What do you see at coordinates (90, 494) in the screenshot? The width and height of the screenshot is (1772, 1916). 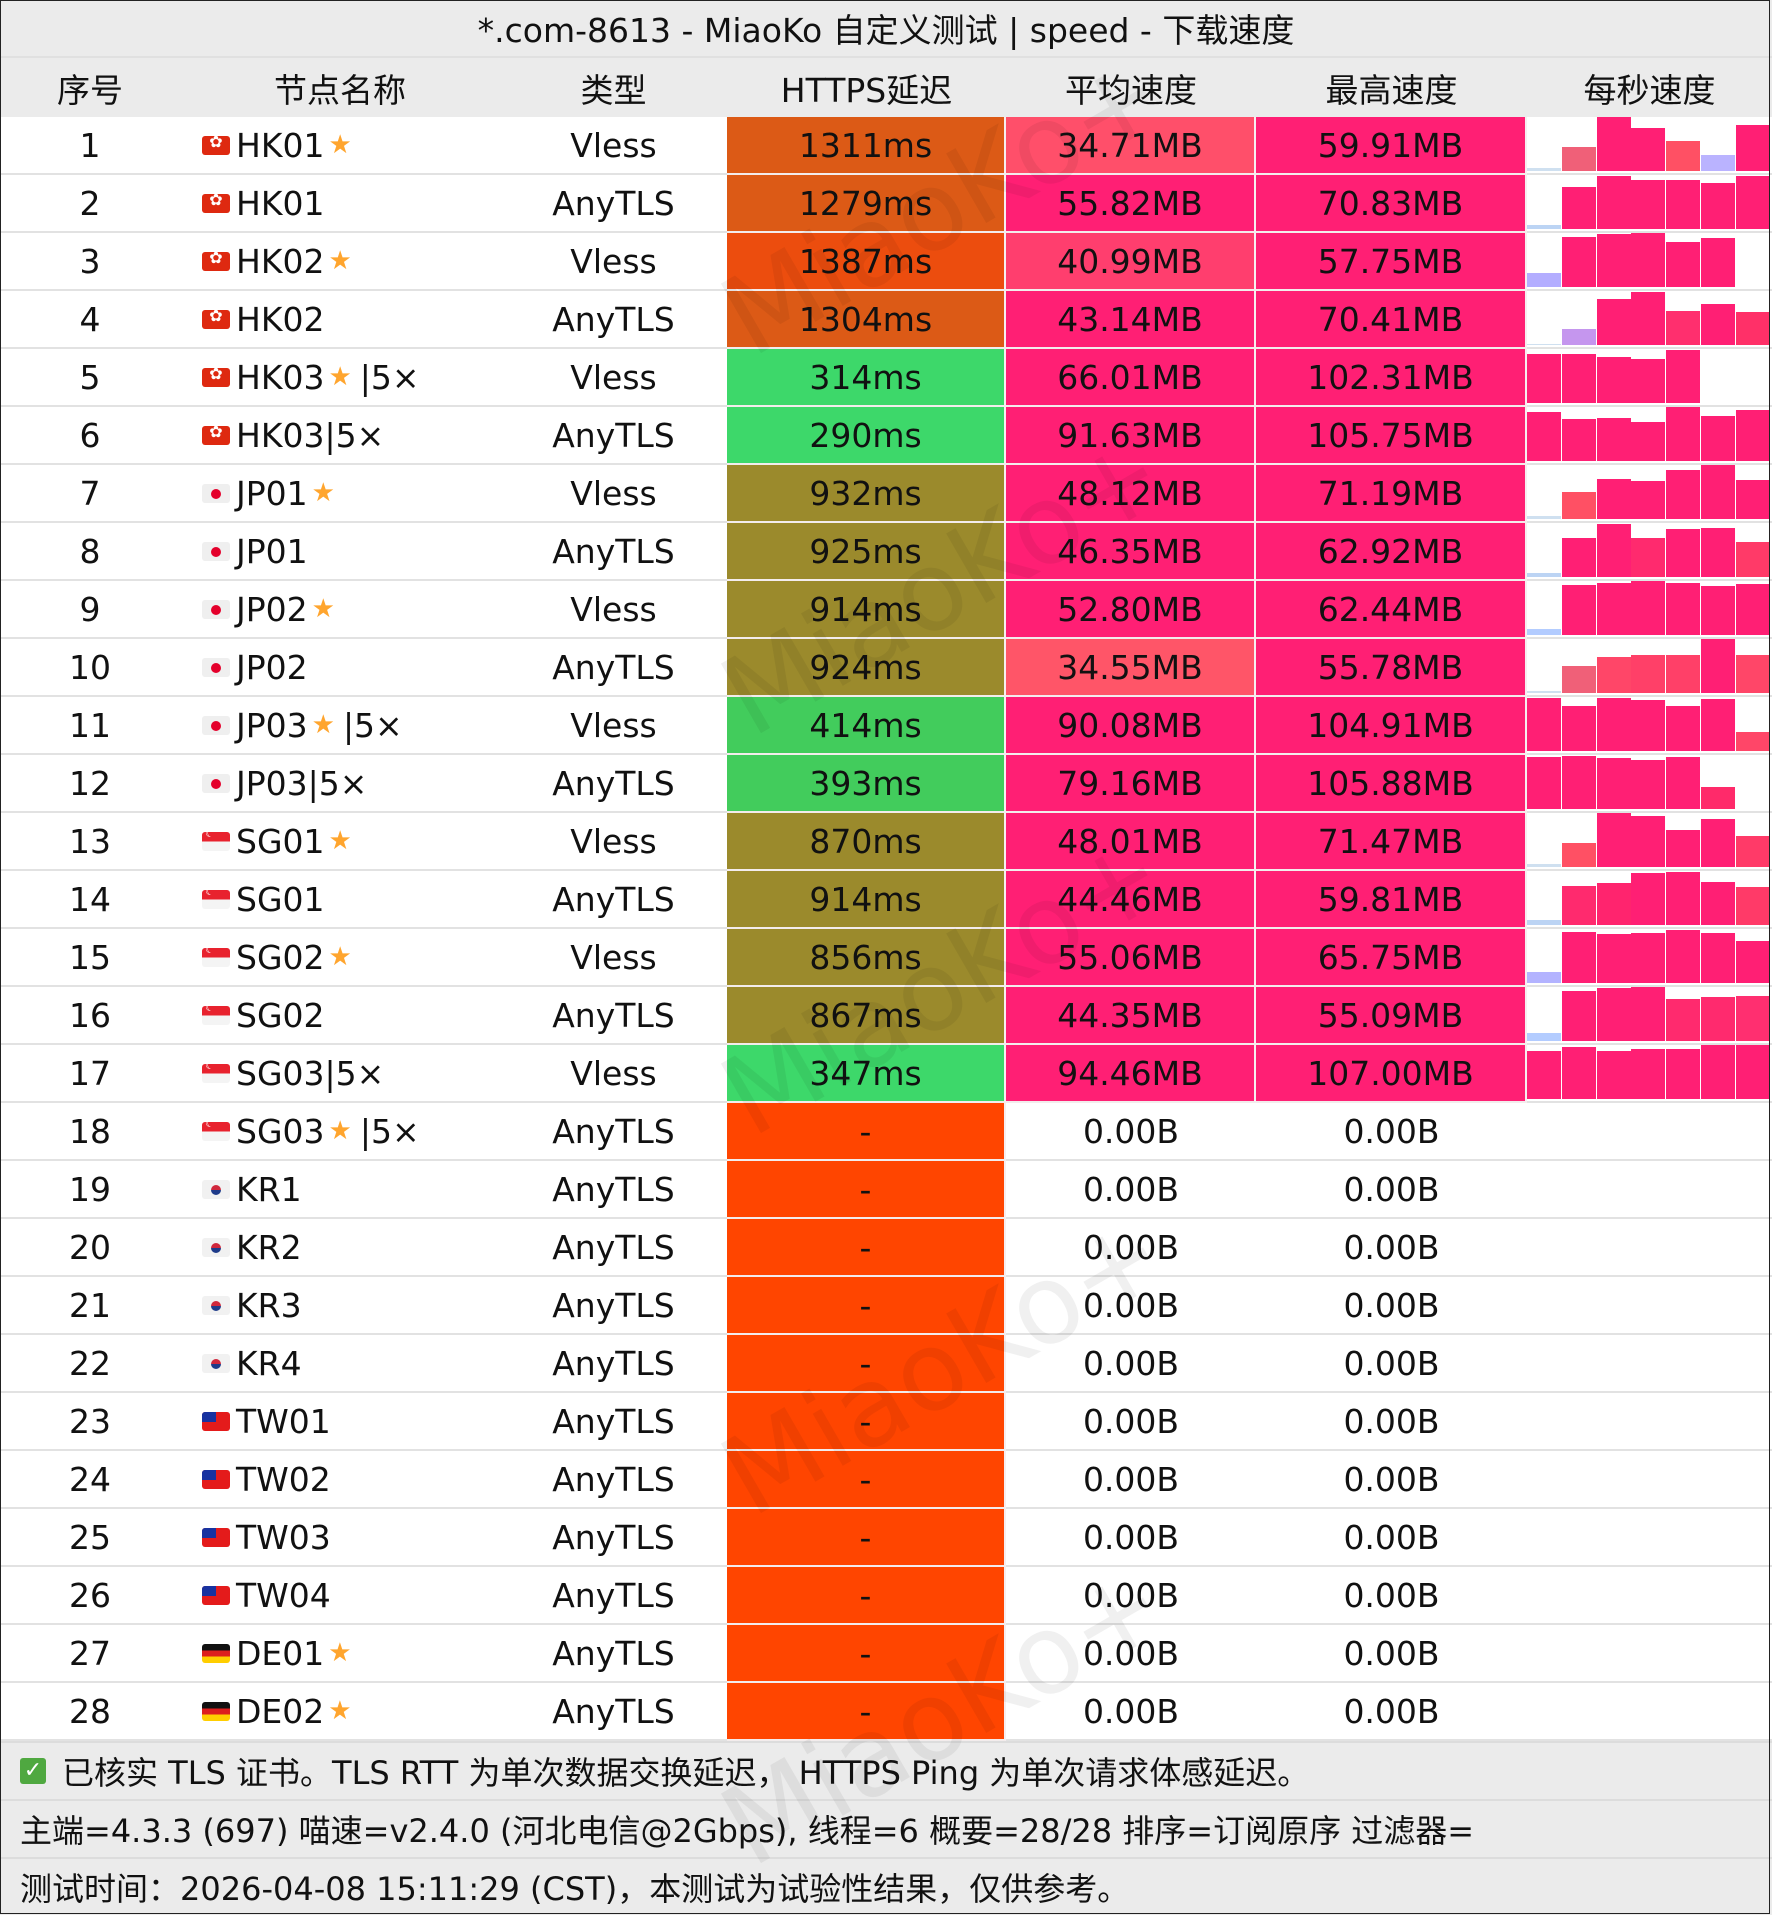 I see `row-index: 7` at bounding box center [90, 494].